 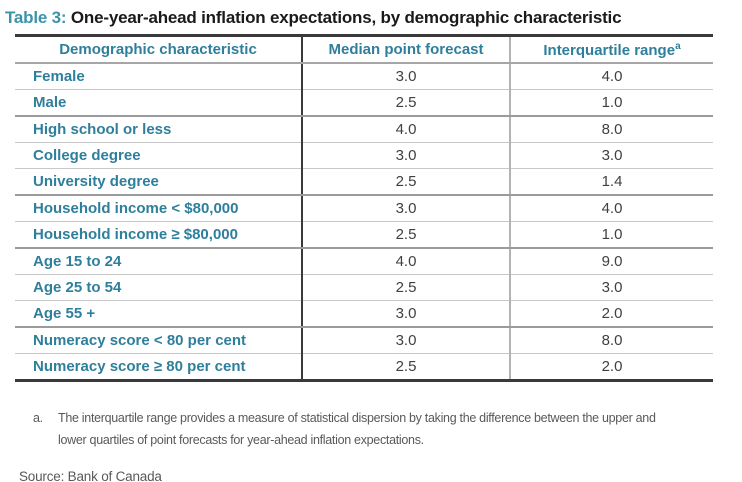 What do you see at coordinates (159, 76) in the screenshot?
I see `row-label: Female` at bounding box center [159, 76].